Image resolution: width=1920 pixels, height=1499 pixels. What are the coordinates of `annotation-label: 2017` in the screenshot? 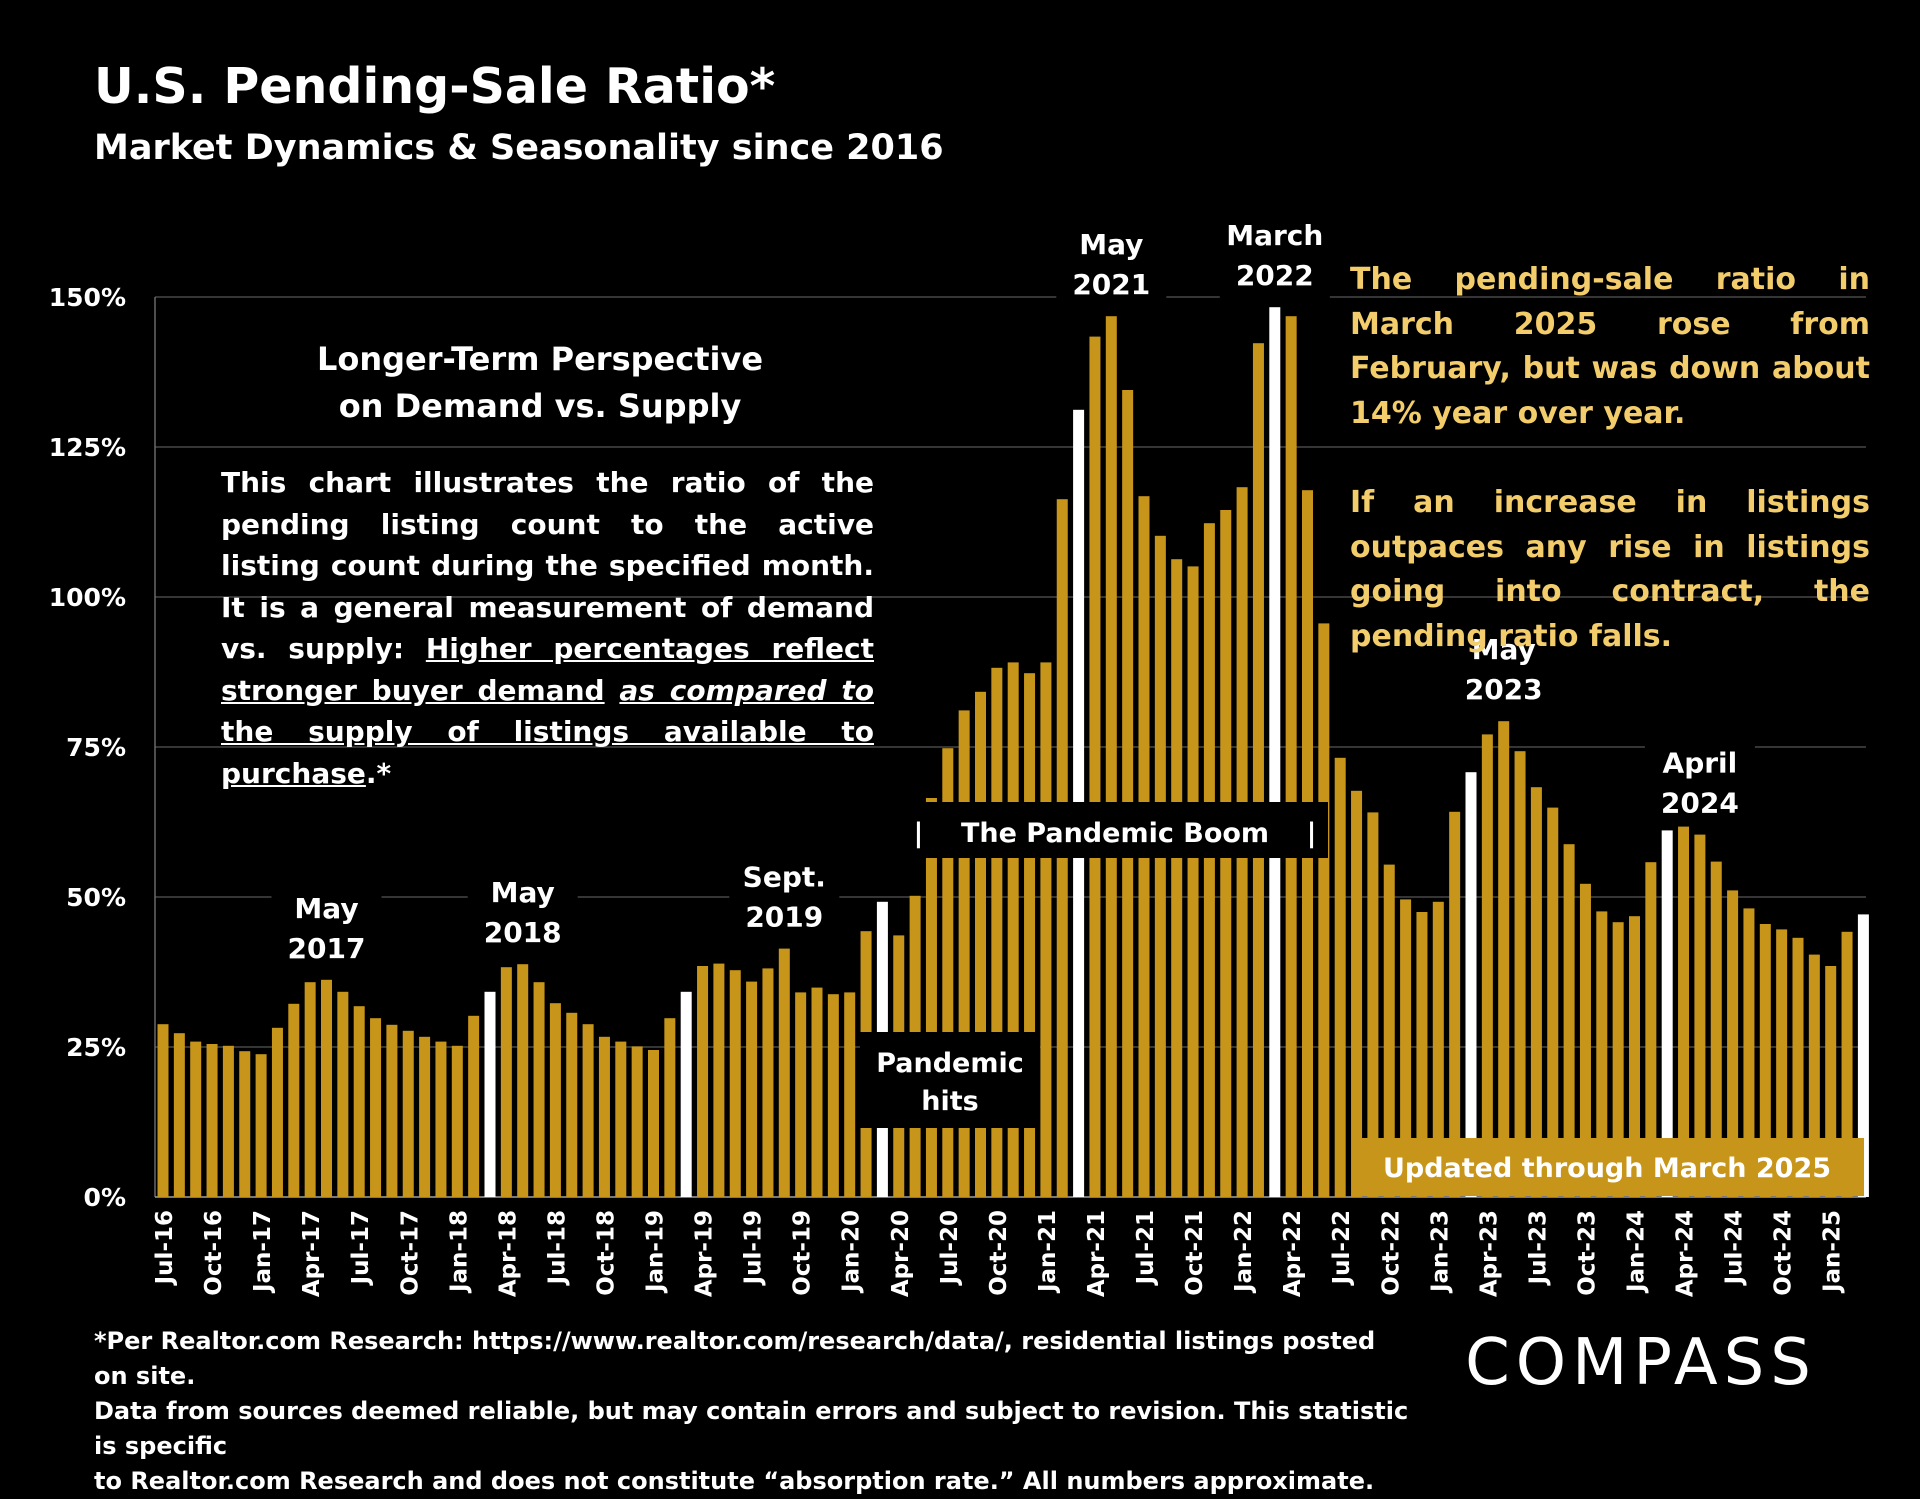 It's located at (327, 948).